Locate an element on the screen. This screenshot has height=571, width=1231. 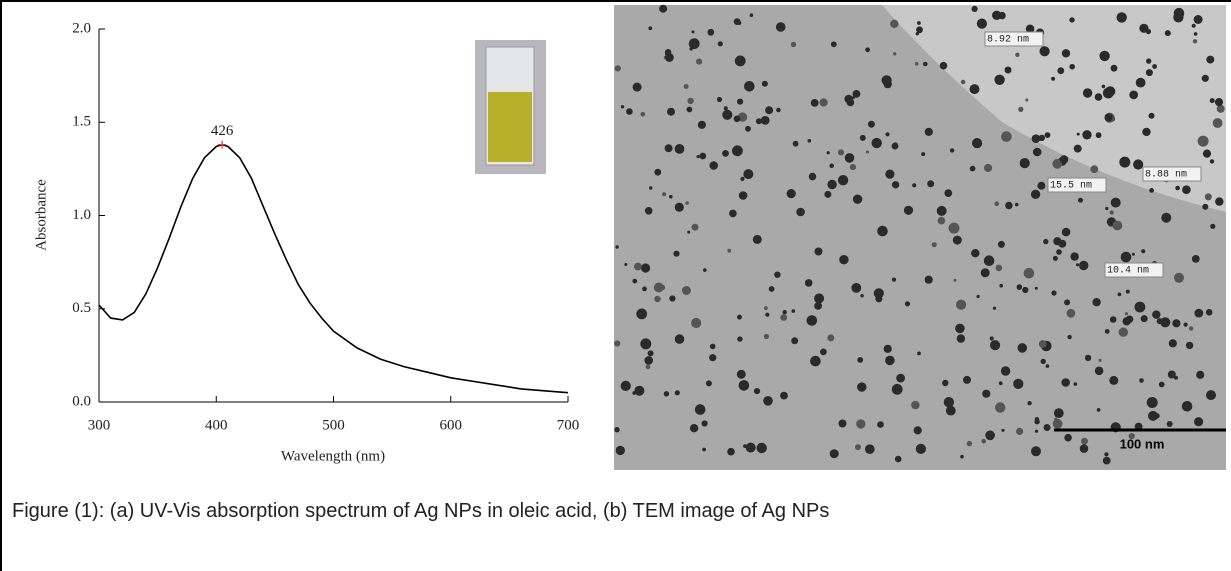
size-label: 10.4 nm is located at coordinates (1128, 271).